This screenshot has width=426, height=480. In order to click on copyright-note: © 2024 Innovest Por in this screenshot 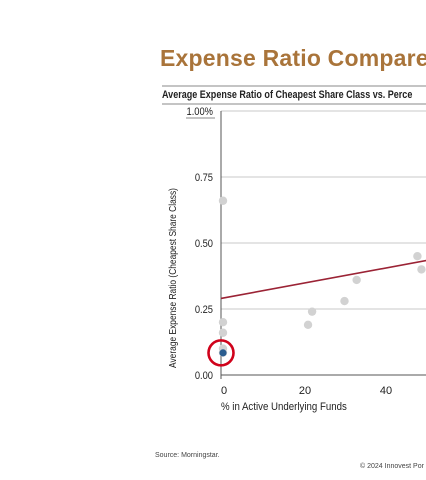, I will do `click(392, 466)`.